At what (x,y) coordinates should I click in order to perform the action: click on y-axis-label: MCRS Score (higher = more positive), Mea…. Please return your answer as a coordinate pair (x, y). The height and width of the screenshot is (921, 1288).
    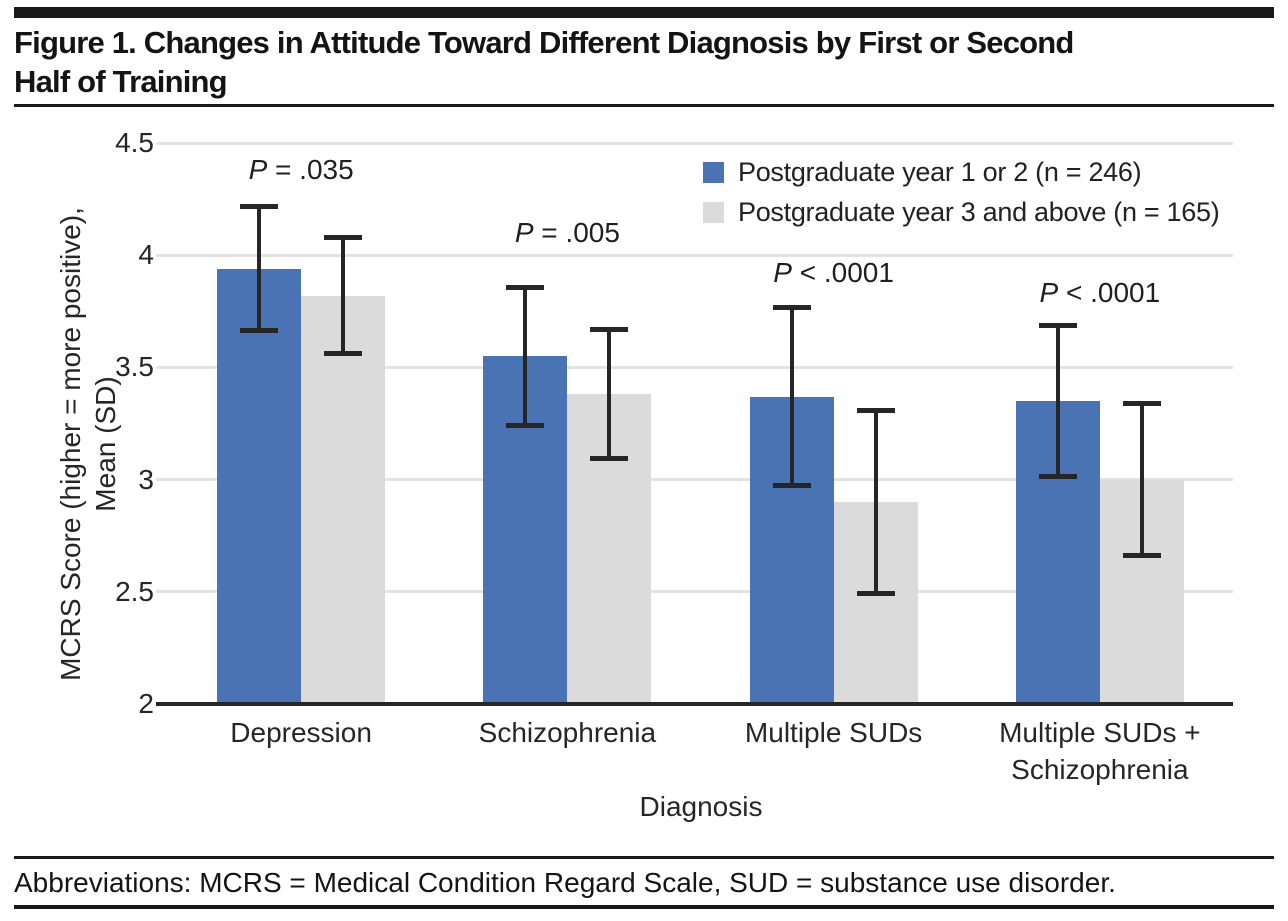
    Looking at the image, I should click on (88, 444).